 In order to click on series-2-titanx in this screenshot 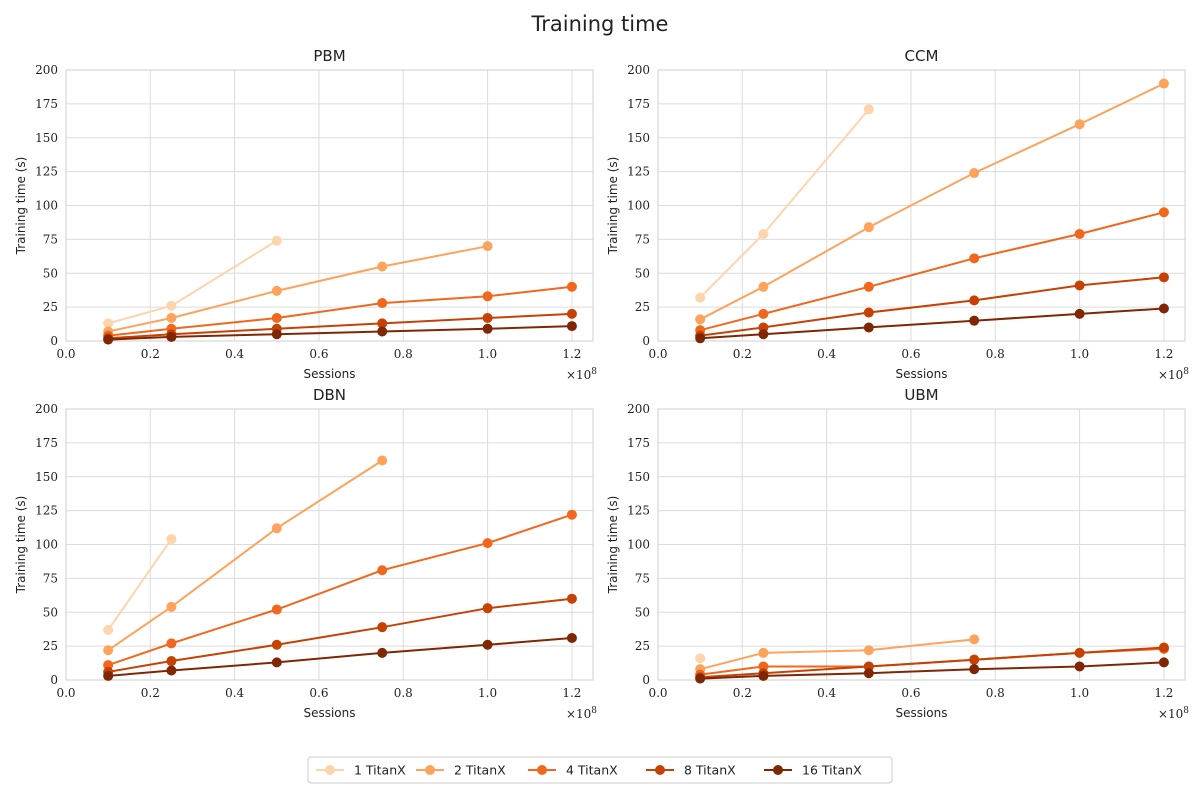, I will do `click(245, 555)`.